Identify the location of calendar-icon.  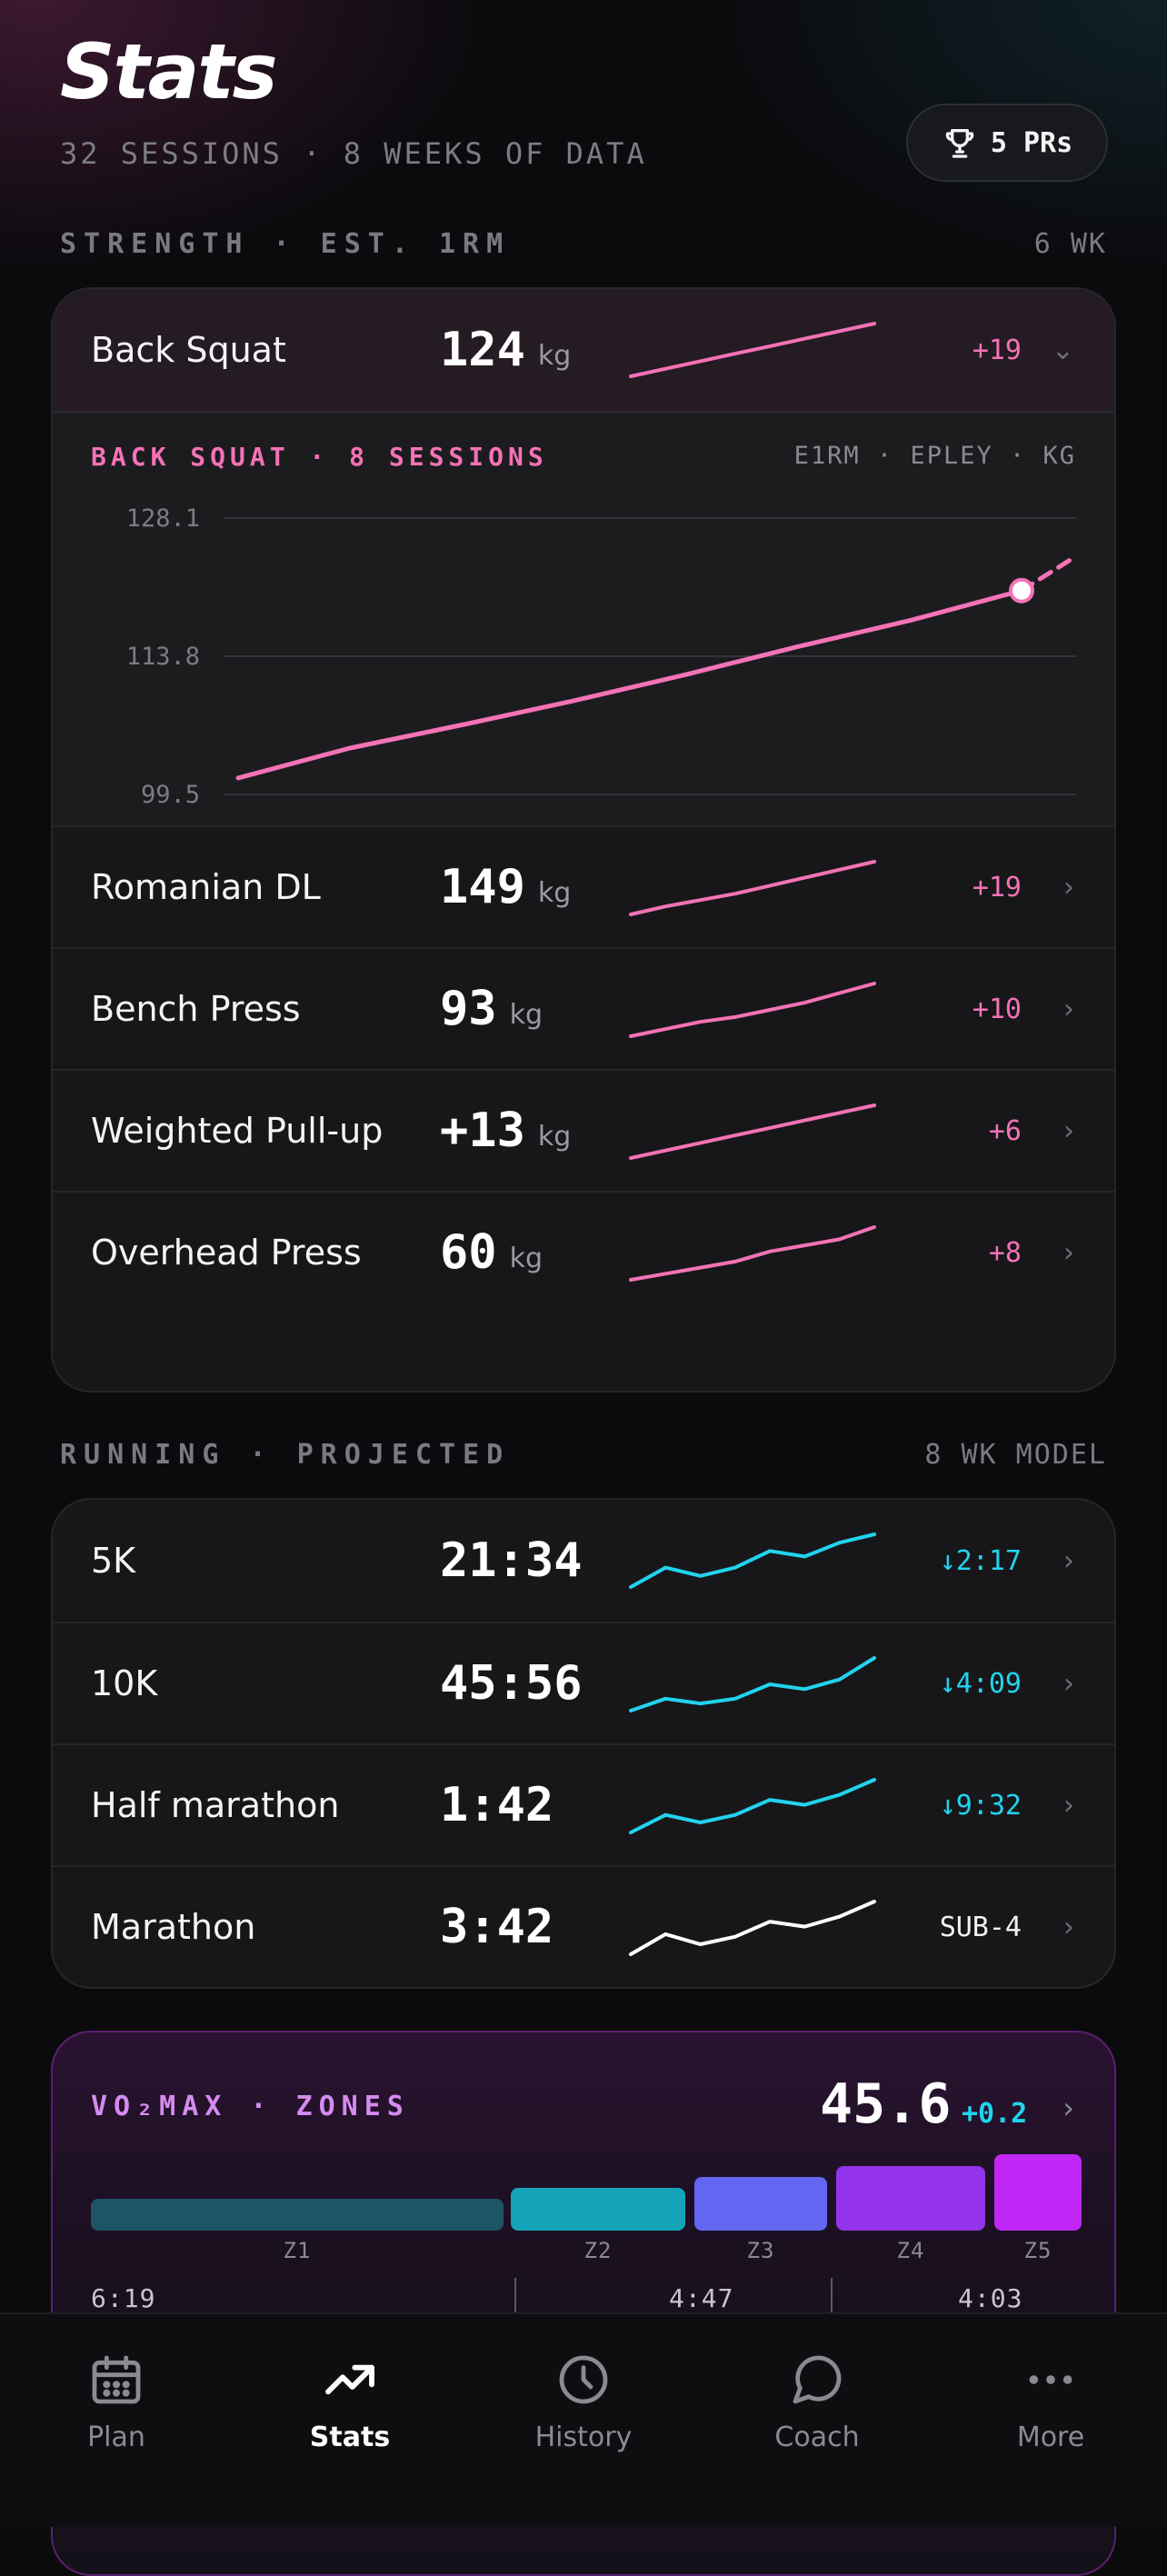
(117, 2379).